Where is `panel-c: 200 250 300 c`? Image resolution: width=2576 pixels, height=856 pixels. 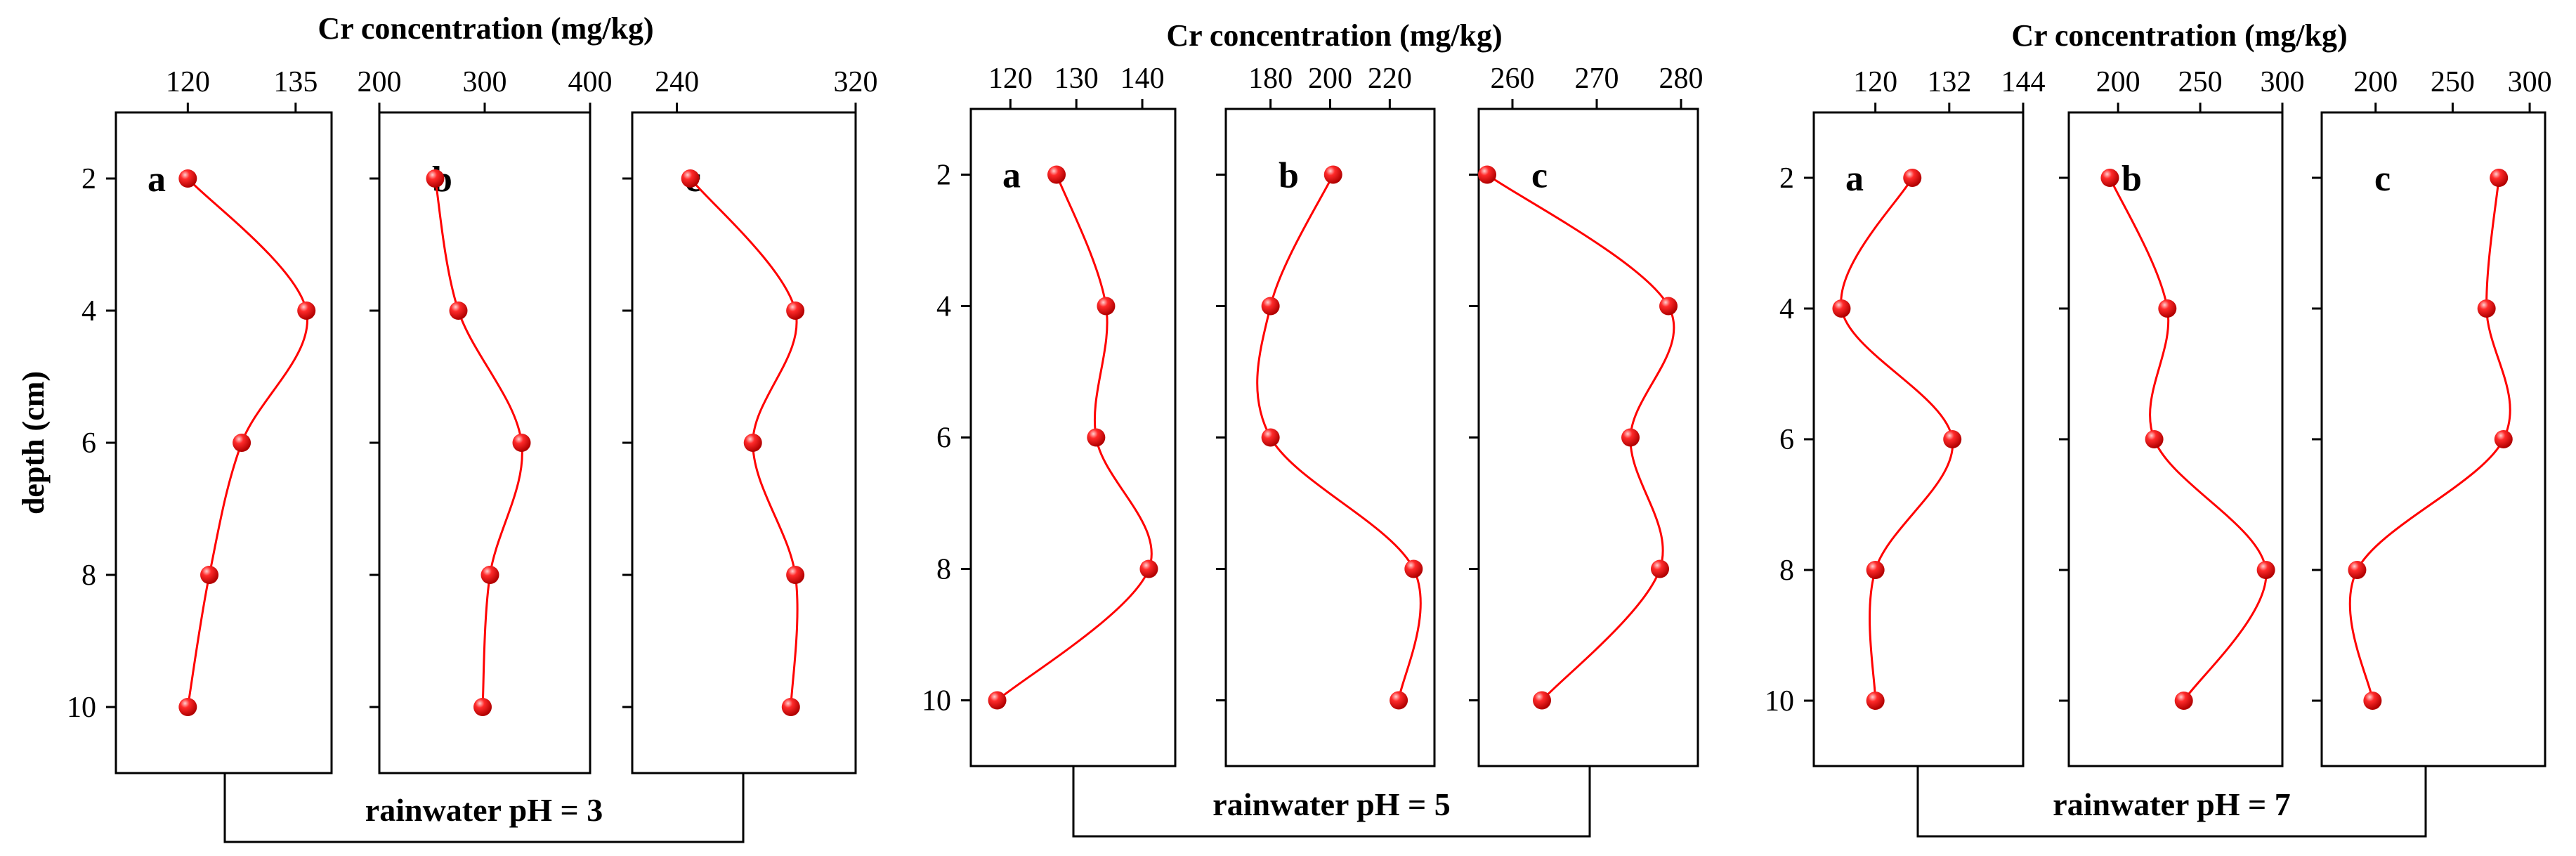 panel-c: 200 250 300 c is located at coordinates (2432, 417).